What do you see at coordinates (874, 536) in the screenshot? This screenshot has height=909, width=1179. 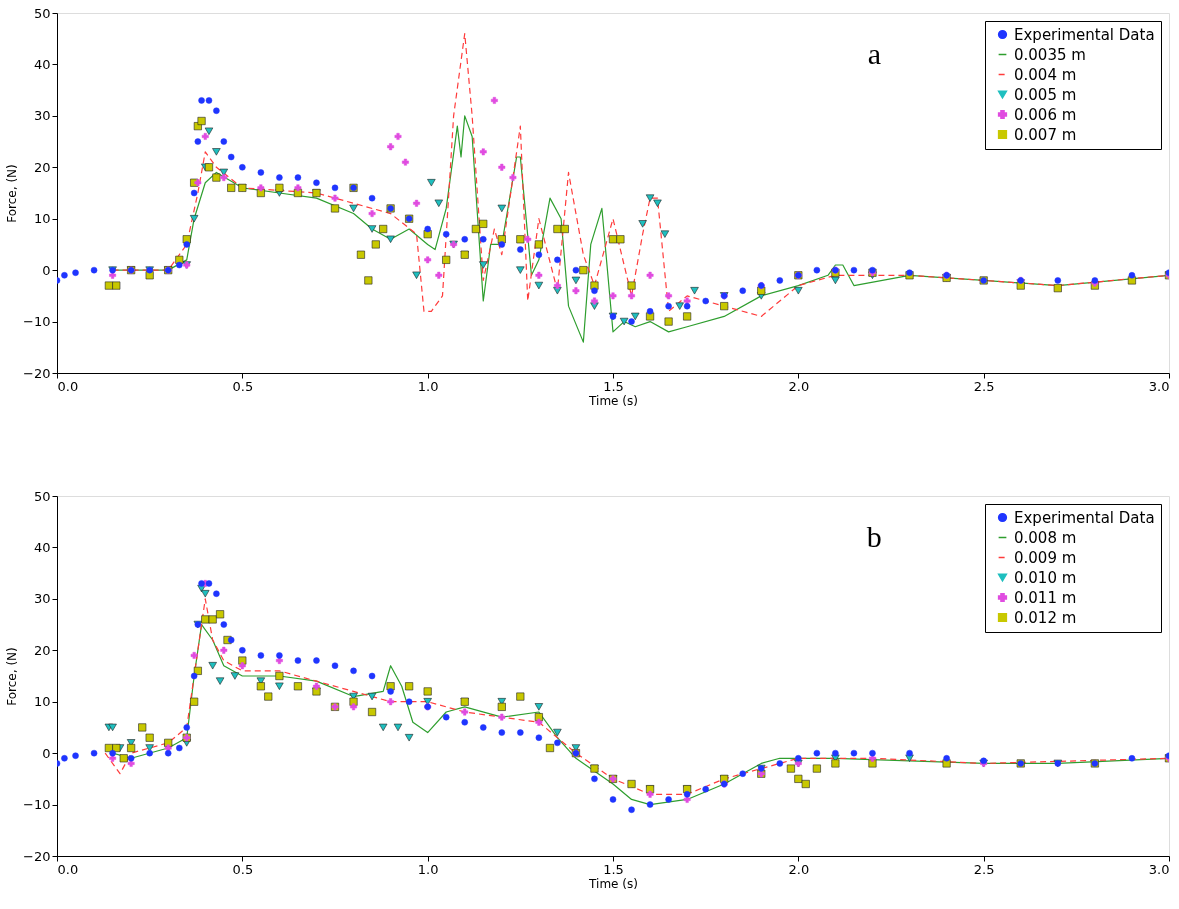 I see `annotation: b` at bounding box center [874, 536].